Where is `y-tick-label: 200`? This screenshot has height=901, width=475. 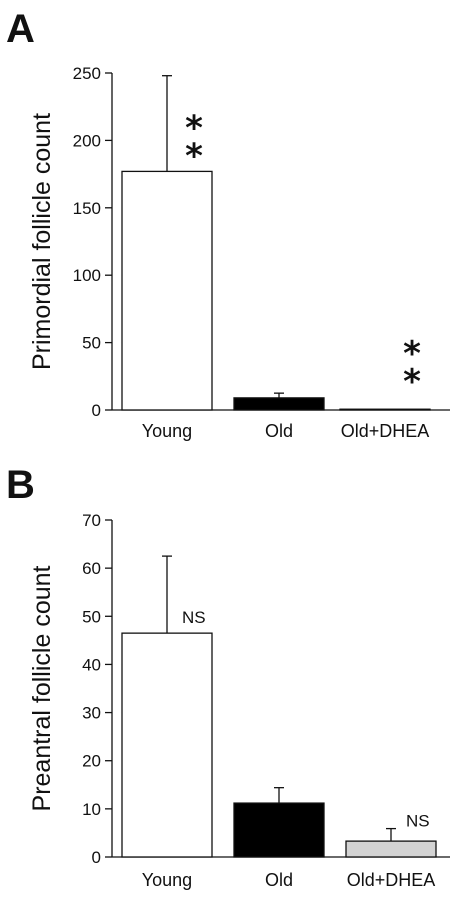 y-tick-label: 200 is located at coordinates (87, 140).